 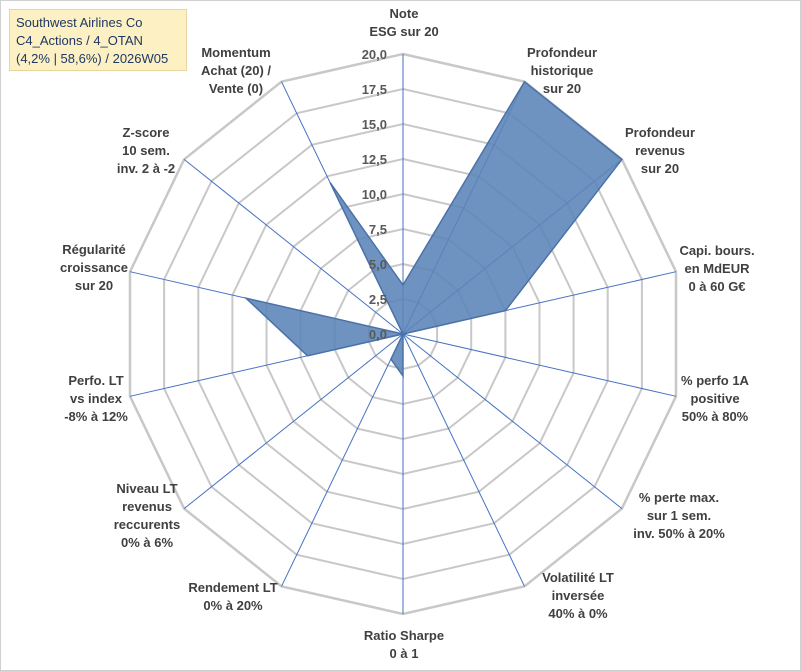 I want to click on axis-label-line: -8% à 12%, so click(x=96, y=416).